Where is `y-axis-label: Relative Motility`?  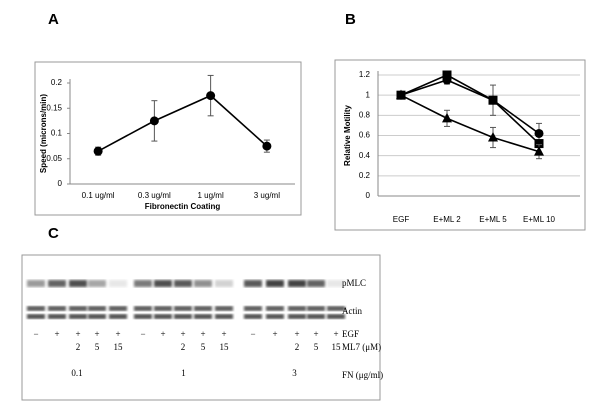
y-axis-label: Relative Motility is located at coordinates (347, 135).